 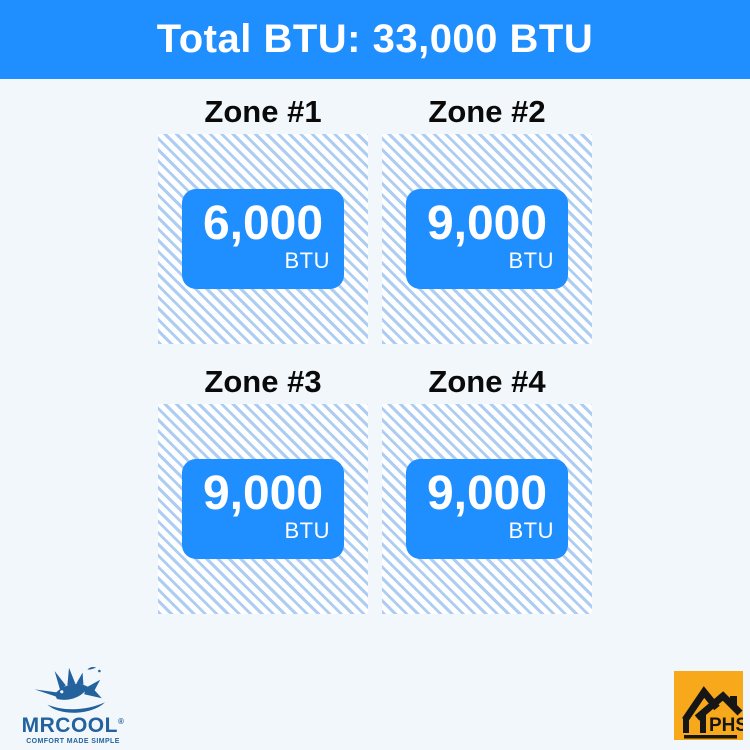 I want to click on mrcool-logo: MRCOOL® COMFORT MADE SIMPLE, so click(x=73, y=704).